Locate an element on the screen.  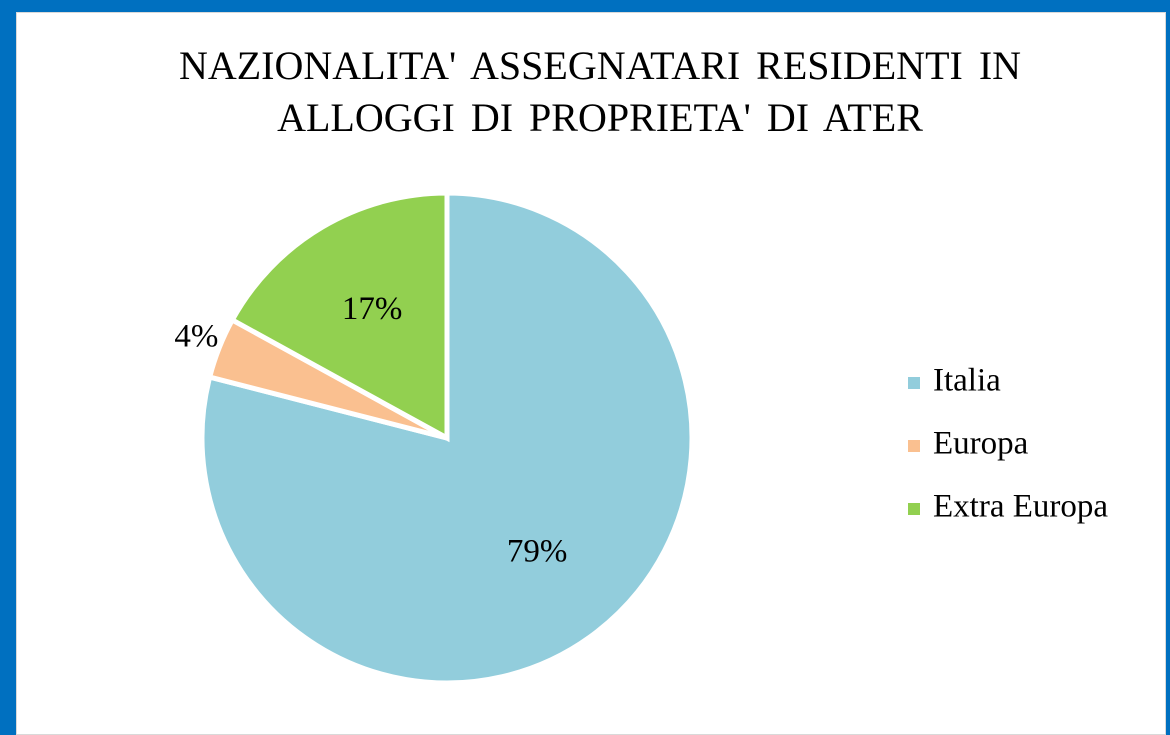
legend-label: Extra Europa is located at coordinates (1020, 507).